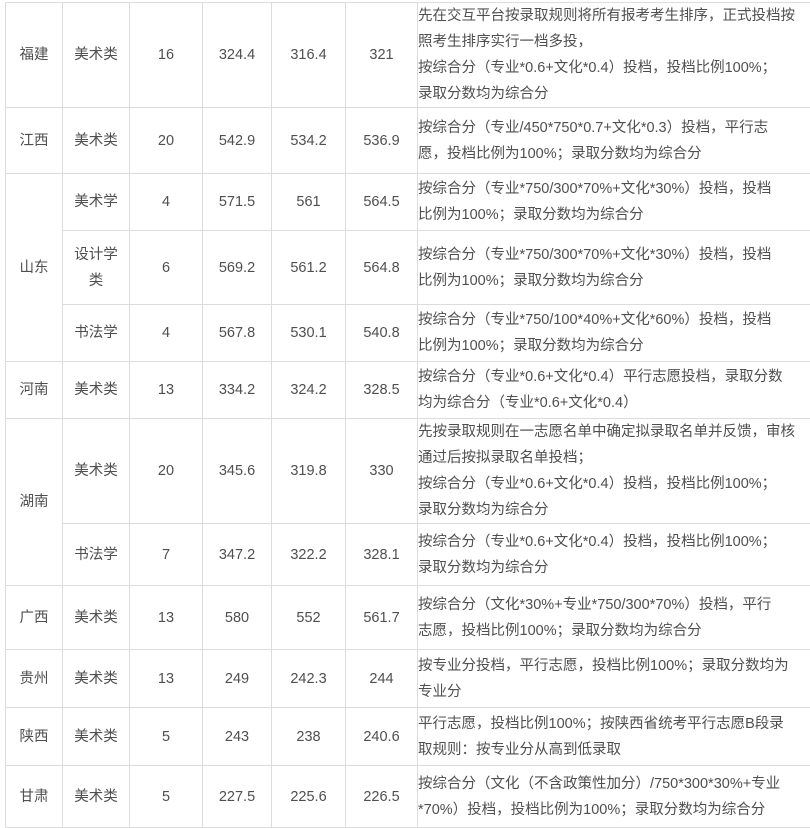  Describe the element at coordinates (237, 333) in the screenshot. I see `cell-max-score: 567.8` at that location.